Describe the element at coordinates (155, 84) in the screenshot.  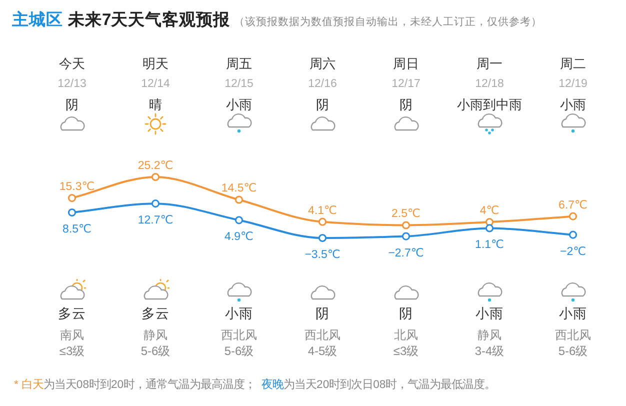
I see `x-tick-label: 明天 12/14 晴` at that location.